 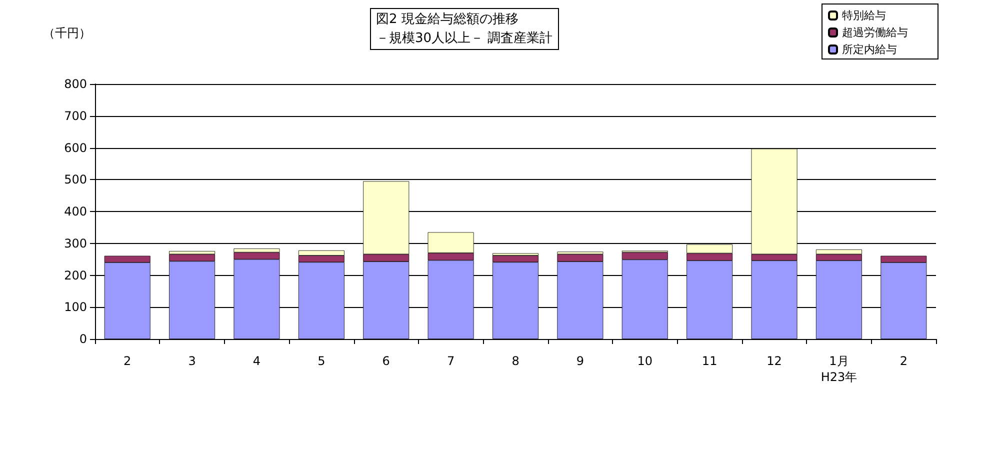 What do you see at coordinates (774, 361) in the screenshot?
I see `x-tick-label: 12` at bounding box center [774, 361].